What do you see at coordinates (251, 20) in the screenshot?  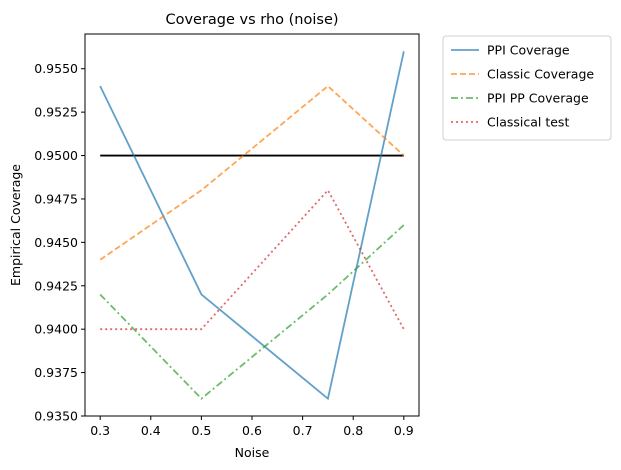 I see `chart-title: Coverage vs rho (noise)` at bounding box center [251, 20].